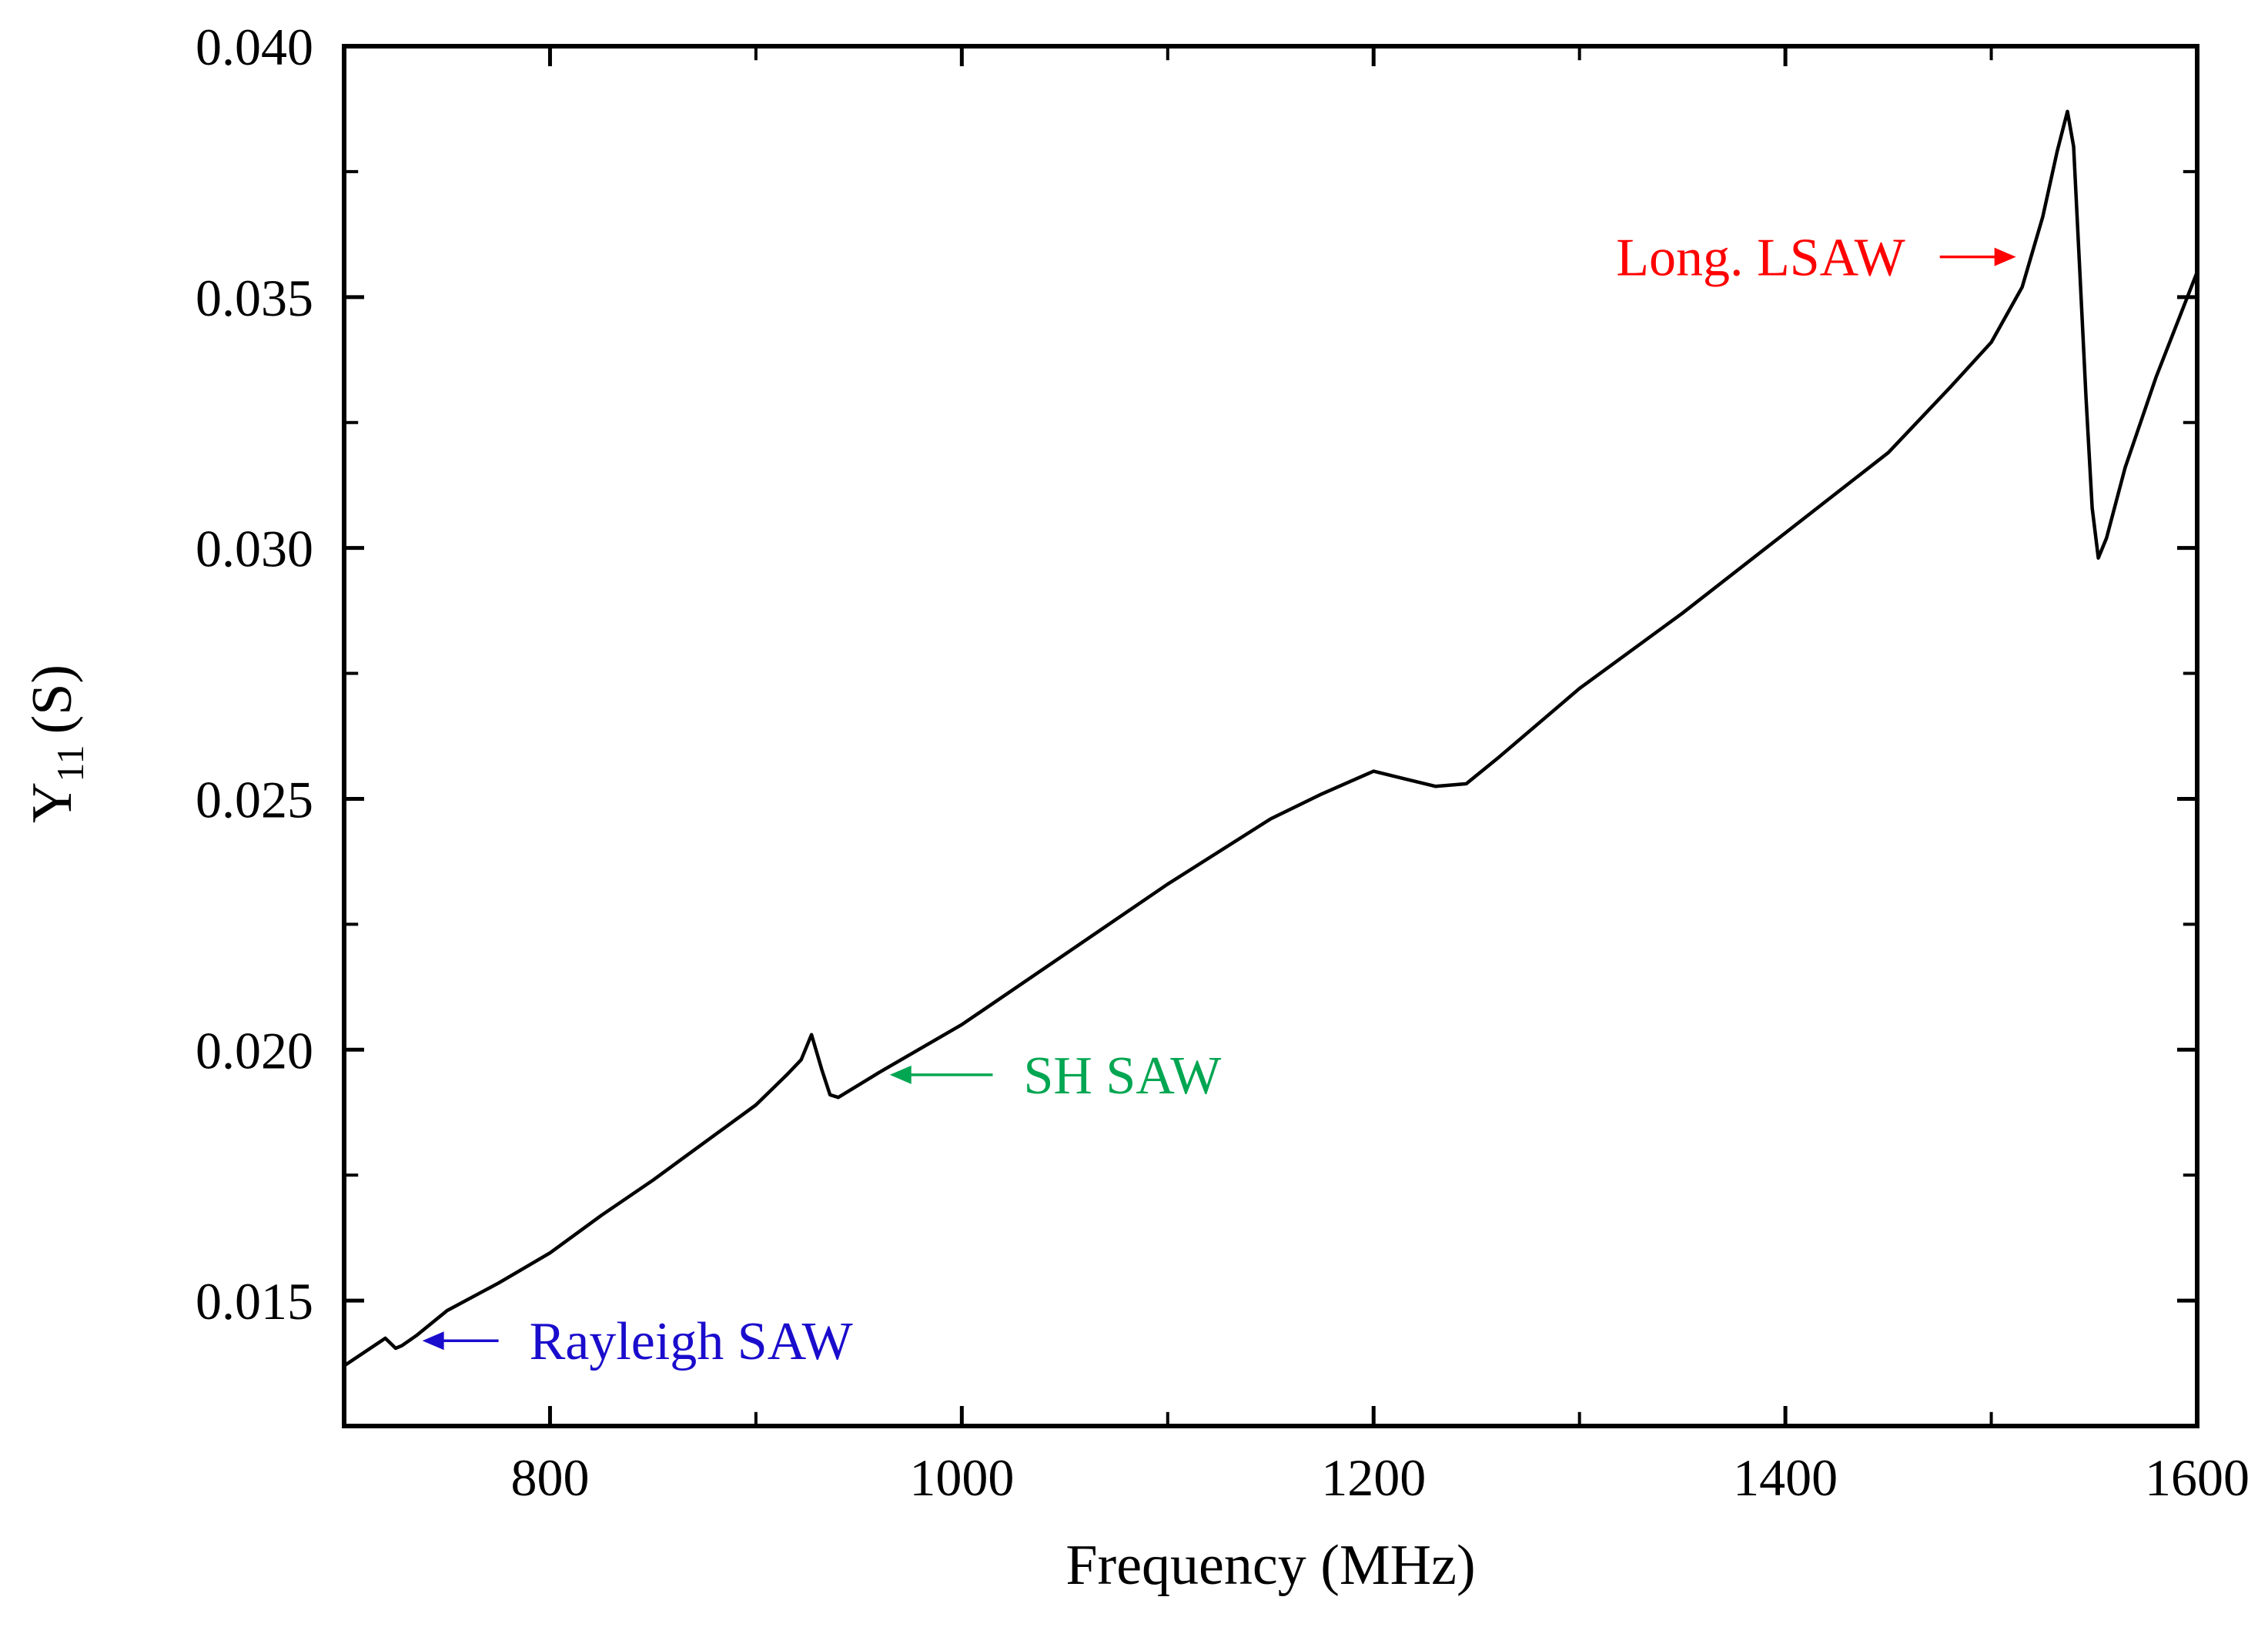 The image size is (2268, 1637). Describe the element at coordinates (56, 744) in the screenshot. I see `y-axis-title: Y11 (S)` at that location.